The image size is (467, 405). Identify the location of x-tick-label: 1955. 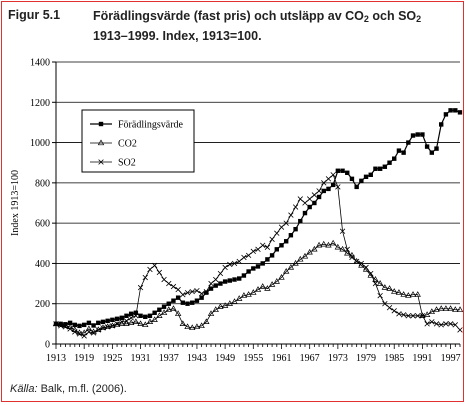
(253, 358).